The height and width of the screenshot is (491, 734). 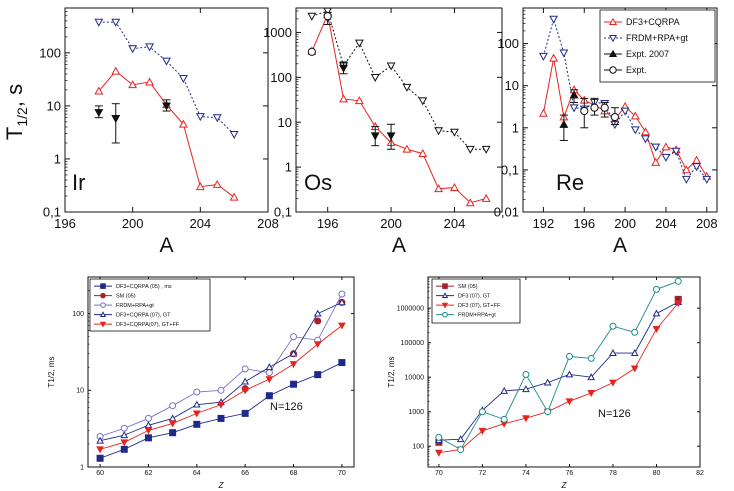 I want to click on y-tick-label: 100000, so click(x=412, y=343).